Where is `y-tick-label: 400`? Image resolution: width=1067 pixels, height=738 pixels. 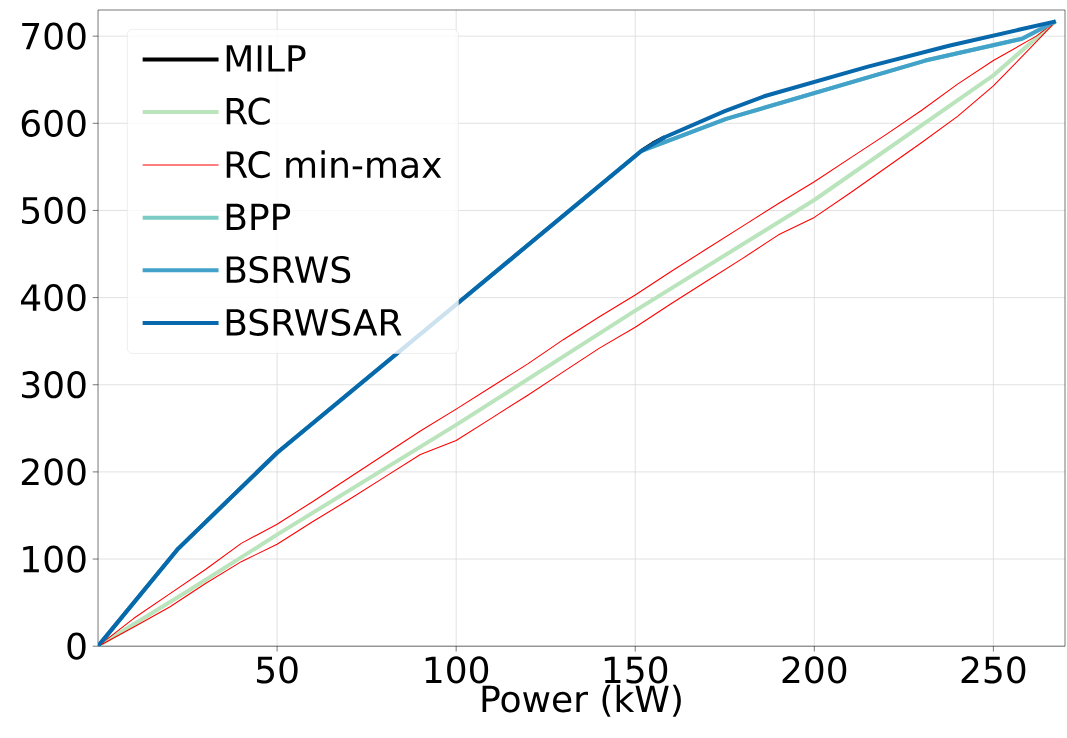 y-tick-label: 400 is located at coordinates (53, 297).